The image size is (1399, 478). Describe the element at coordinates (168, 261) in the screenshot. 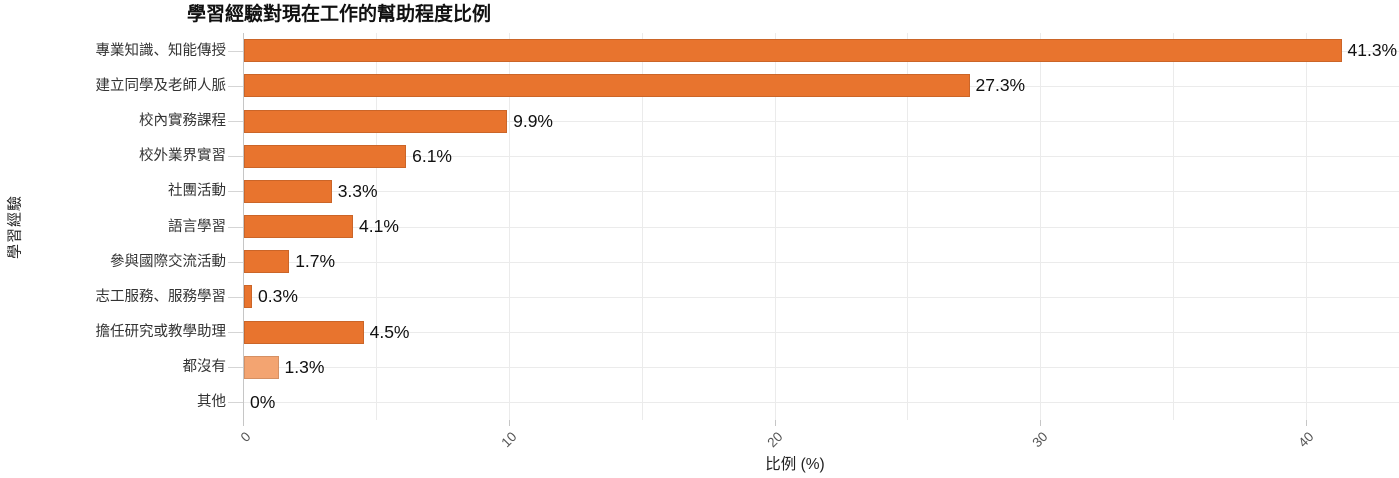

I see `category-label: 參與國際交流活動` at that location.